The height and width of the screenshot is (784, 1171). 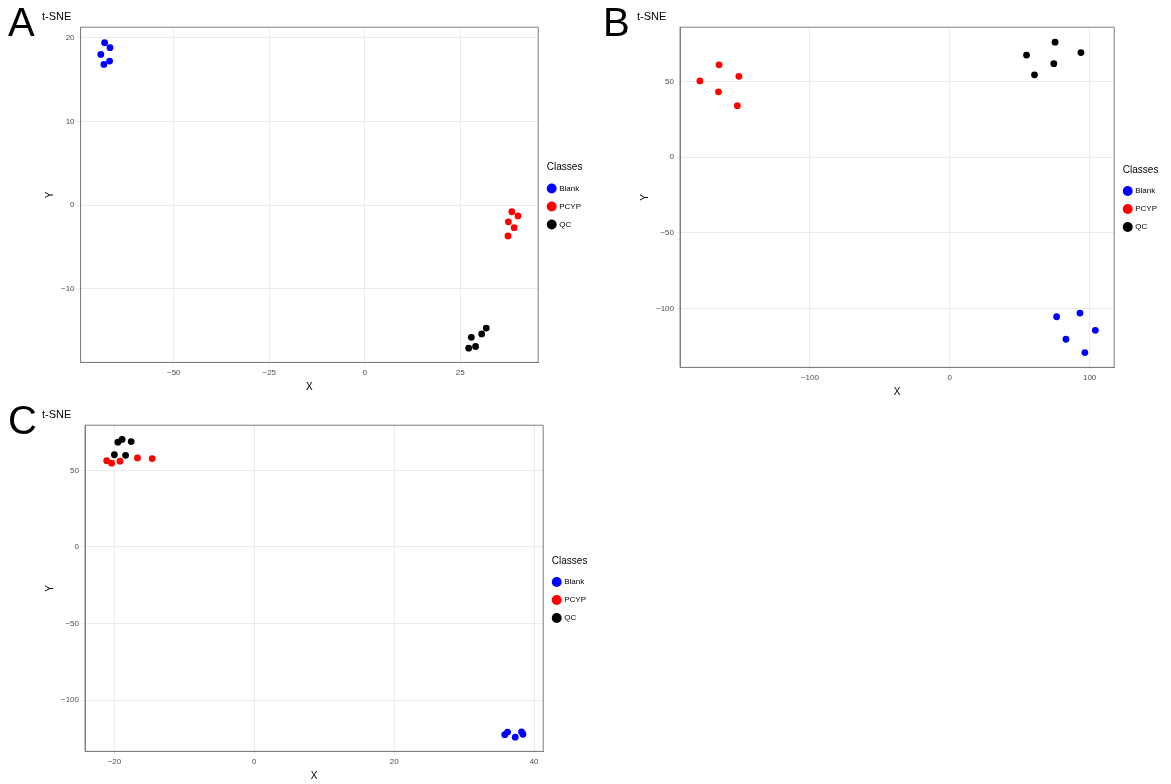 What do you see at coordinates (21, 22) in the screenshot?
I see `text: A` at bounding box center [21, 22].